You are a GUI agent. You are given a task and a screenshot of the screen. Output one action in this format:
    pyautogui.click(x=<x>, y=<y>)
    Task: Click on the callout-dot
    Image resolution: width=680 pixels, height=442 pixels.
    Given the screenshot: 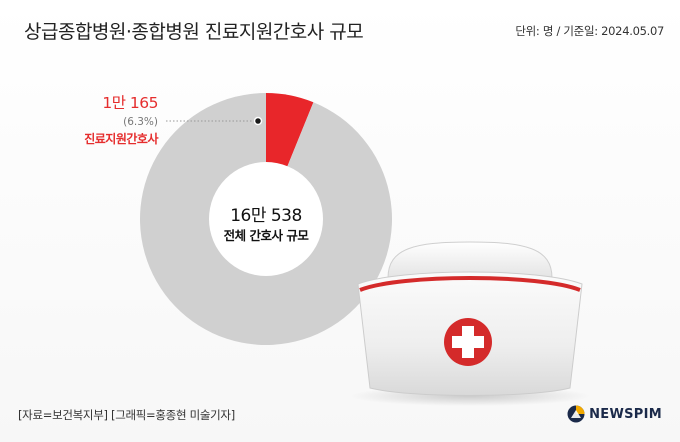 What is the action you would take?
    pyautogui.click(x=258, y=121)
    